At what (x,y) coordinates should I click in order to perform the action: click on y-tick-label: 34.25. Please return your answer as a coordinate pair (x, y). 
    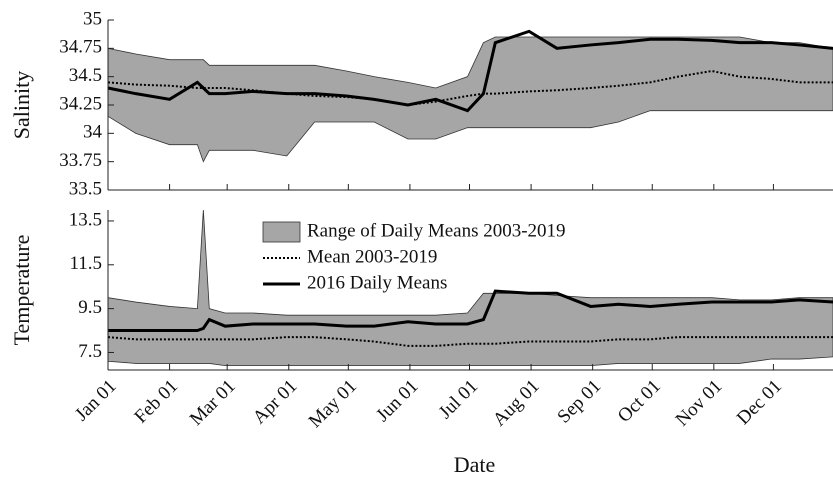
    Looking at the image, I should click on (80, 103).